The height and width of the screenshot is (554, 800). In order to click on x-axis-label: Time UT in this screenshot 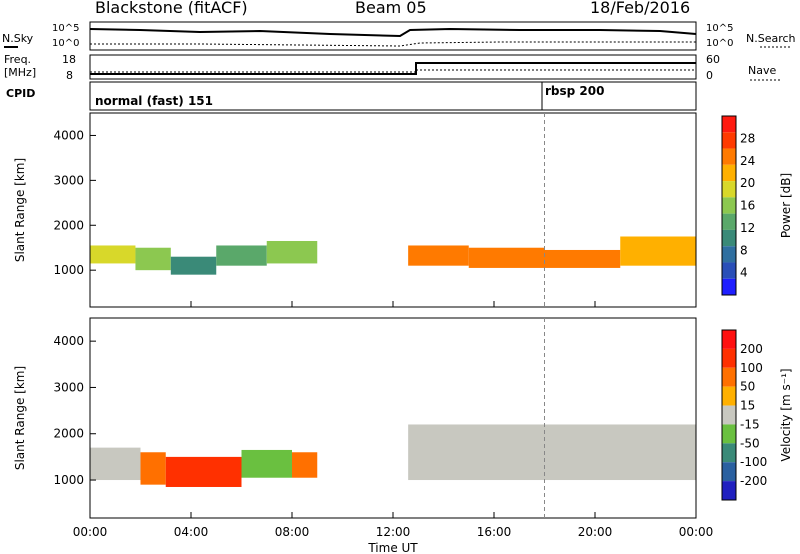, I will do `click(392, 547)`.